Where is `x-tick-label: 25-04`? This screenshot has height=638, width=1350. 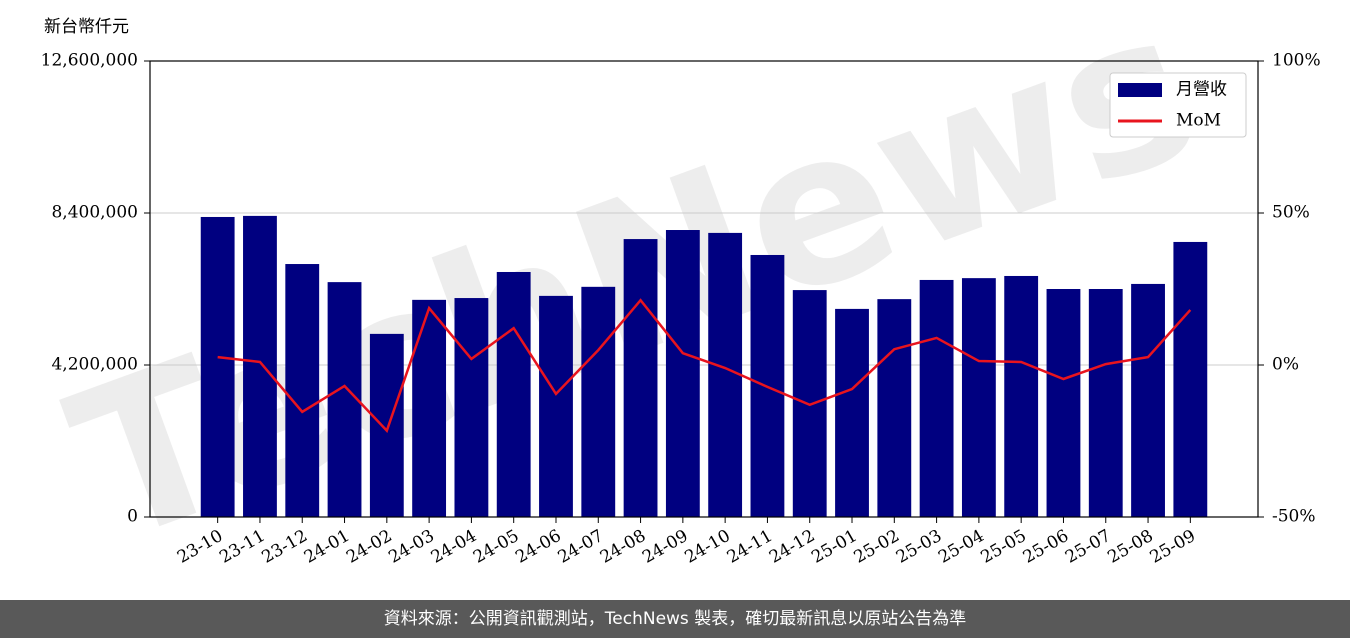
x-tick-label: 25-04 is located at coordinates (961, 547).